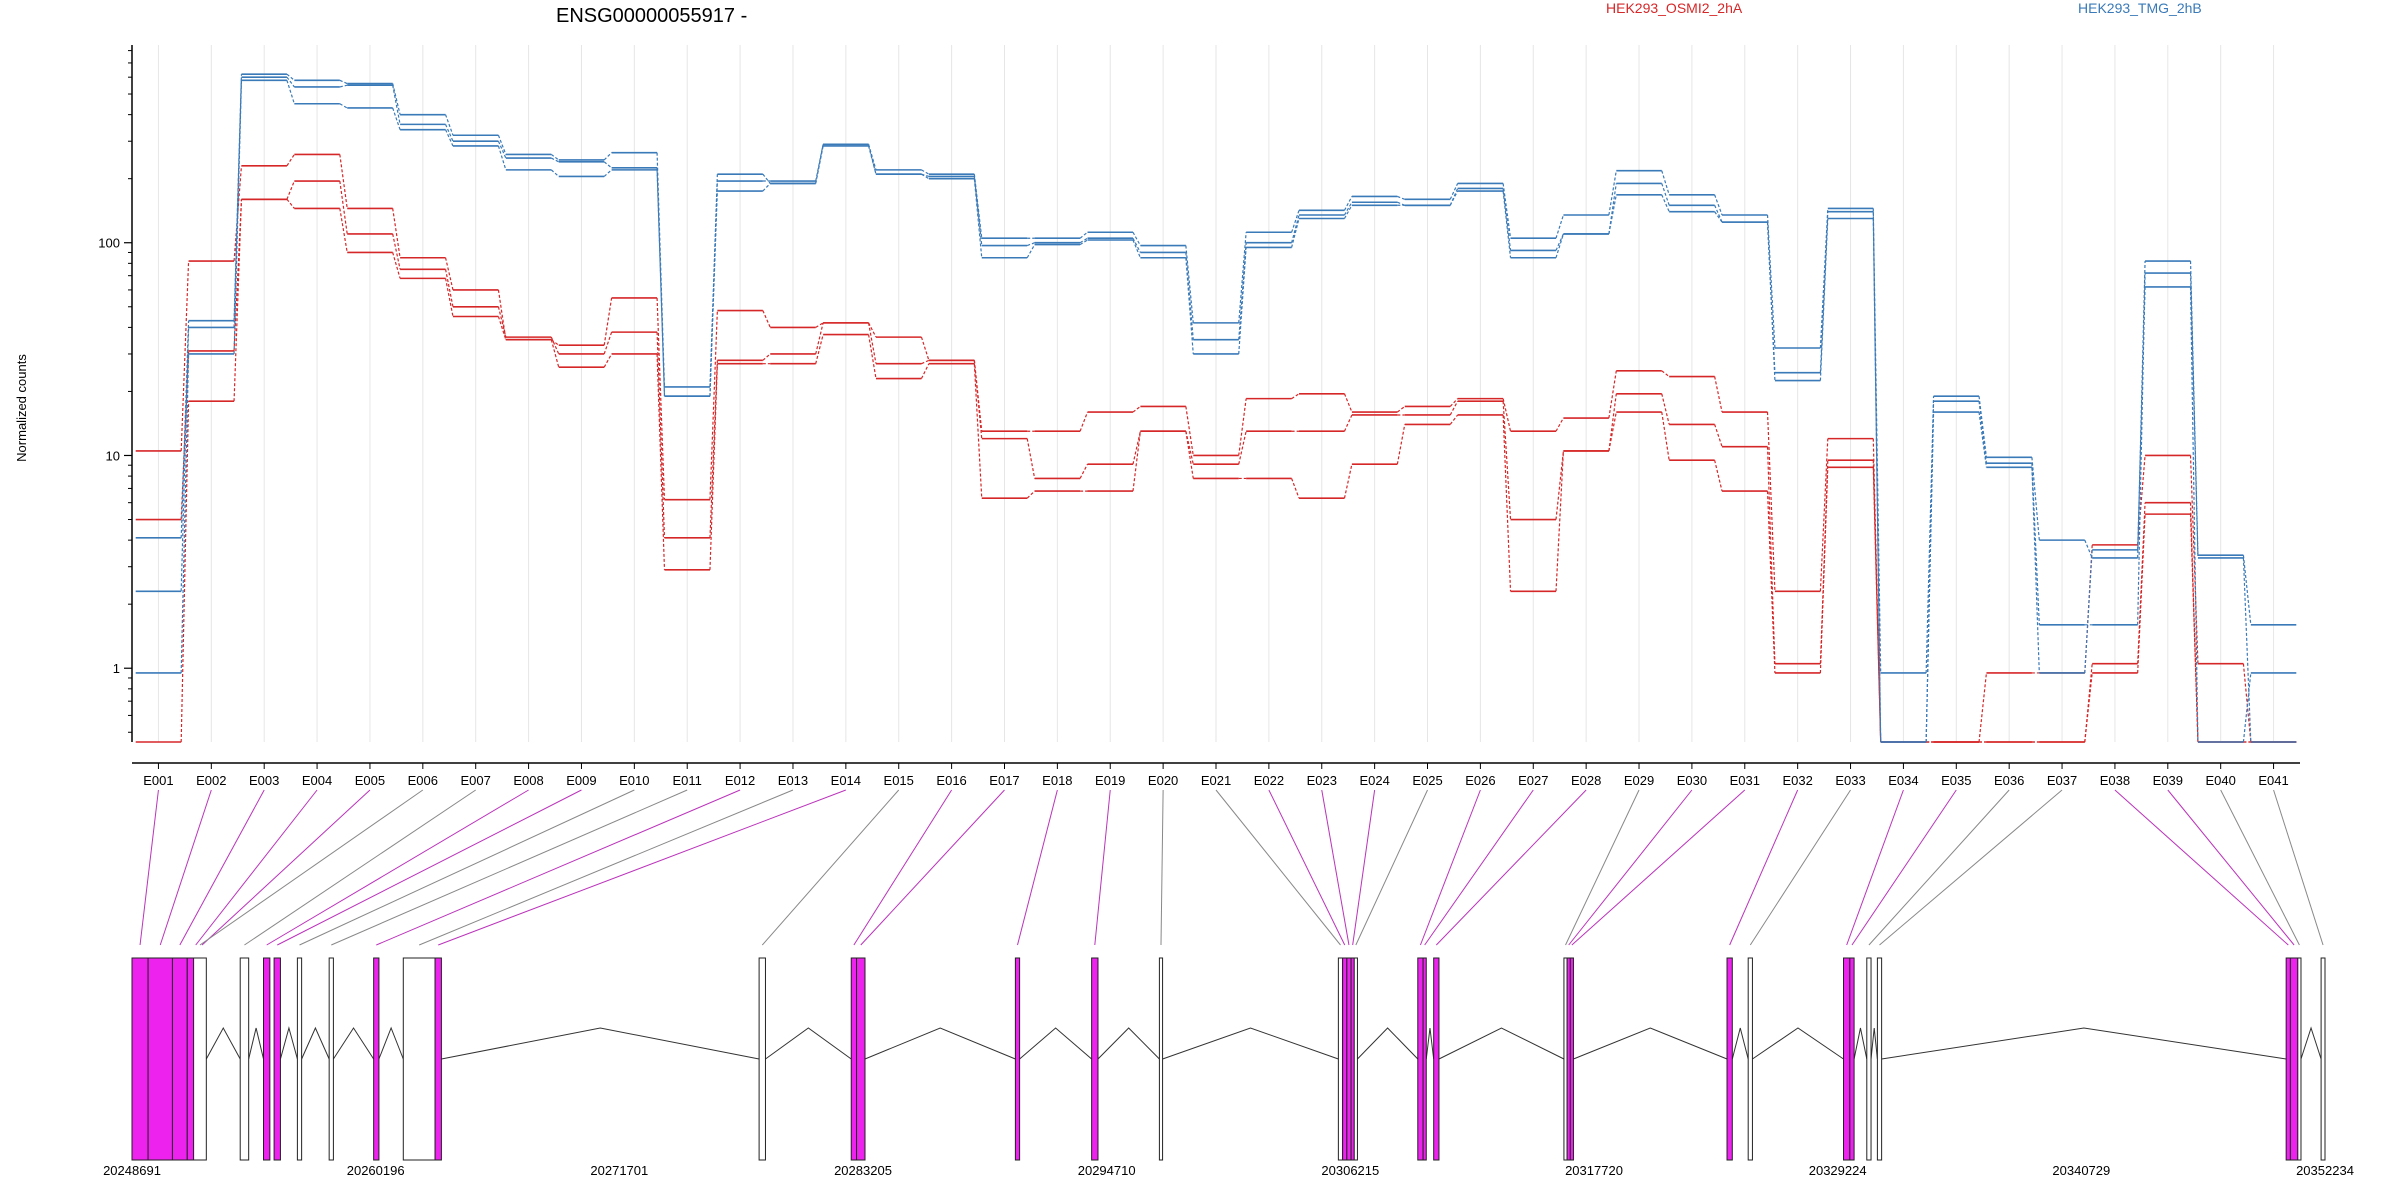 This screenshot has width=2400, height=1200. What do you see at coordinates (1004, 780) in the screenshot?
I see `x-tick-label: E017` at bounding box center [1004, 780].